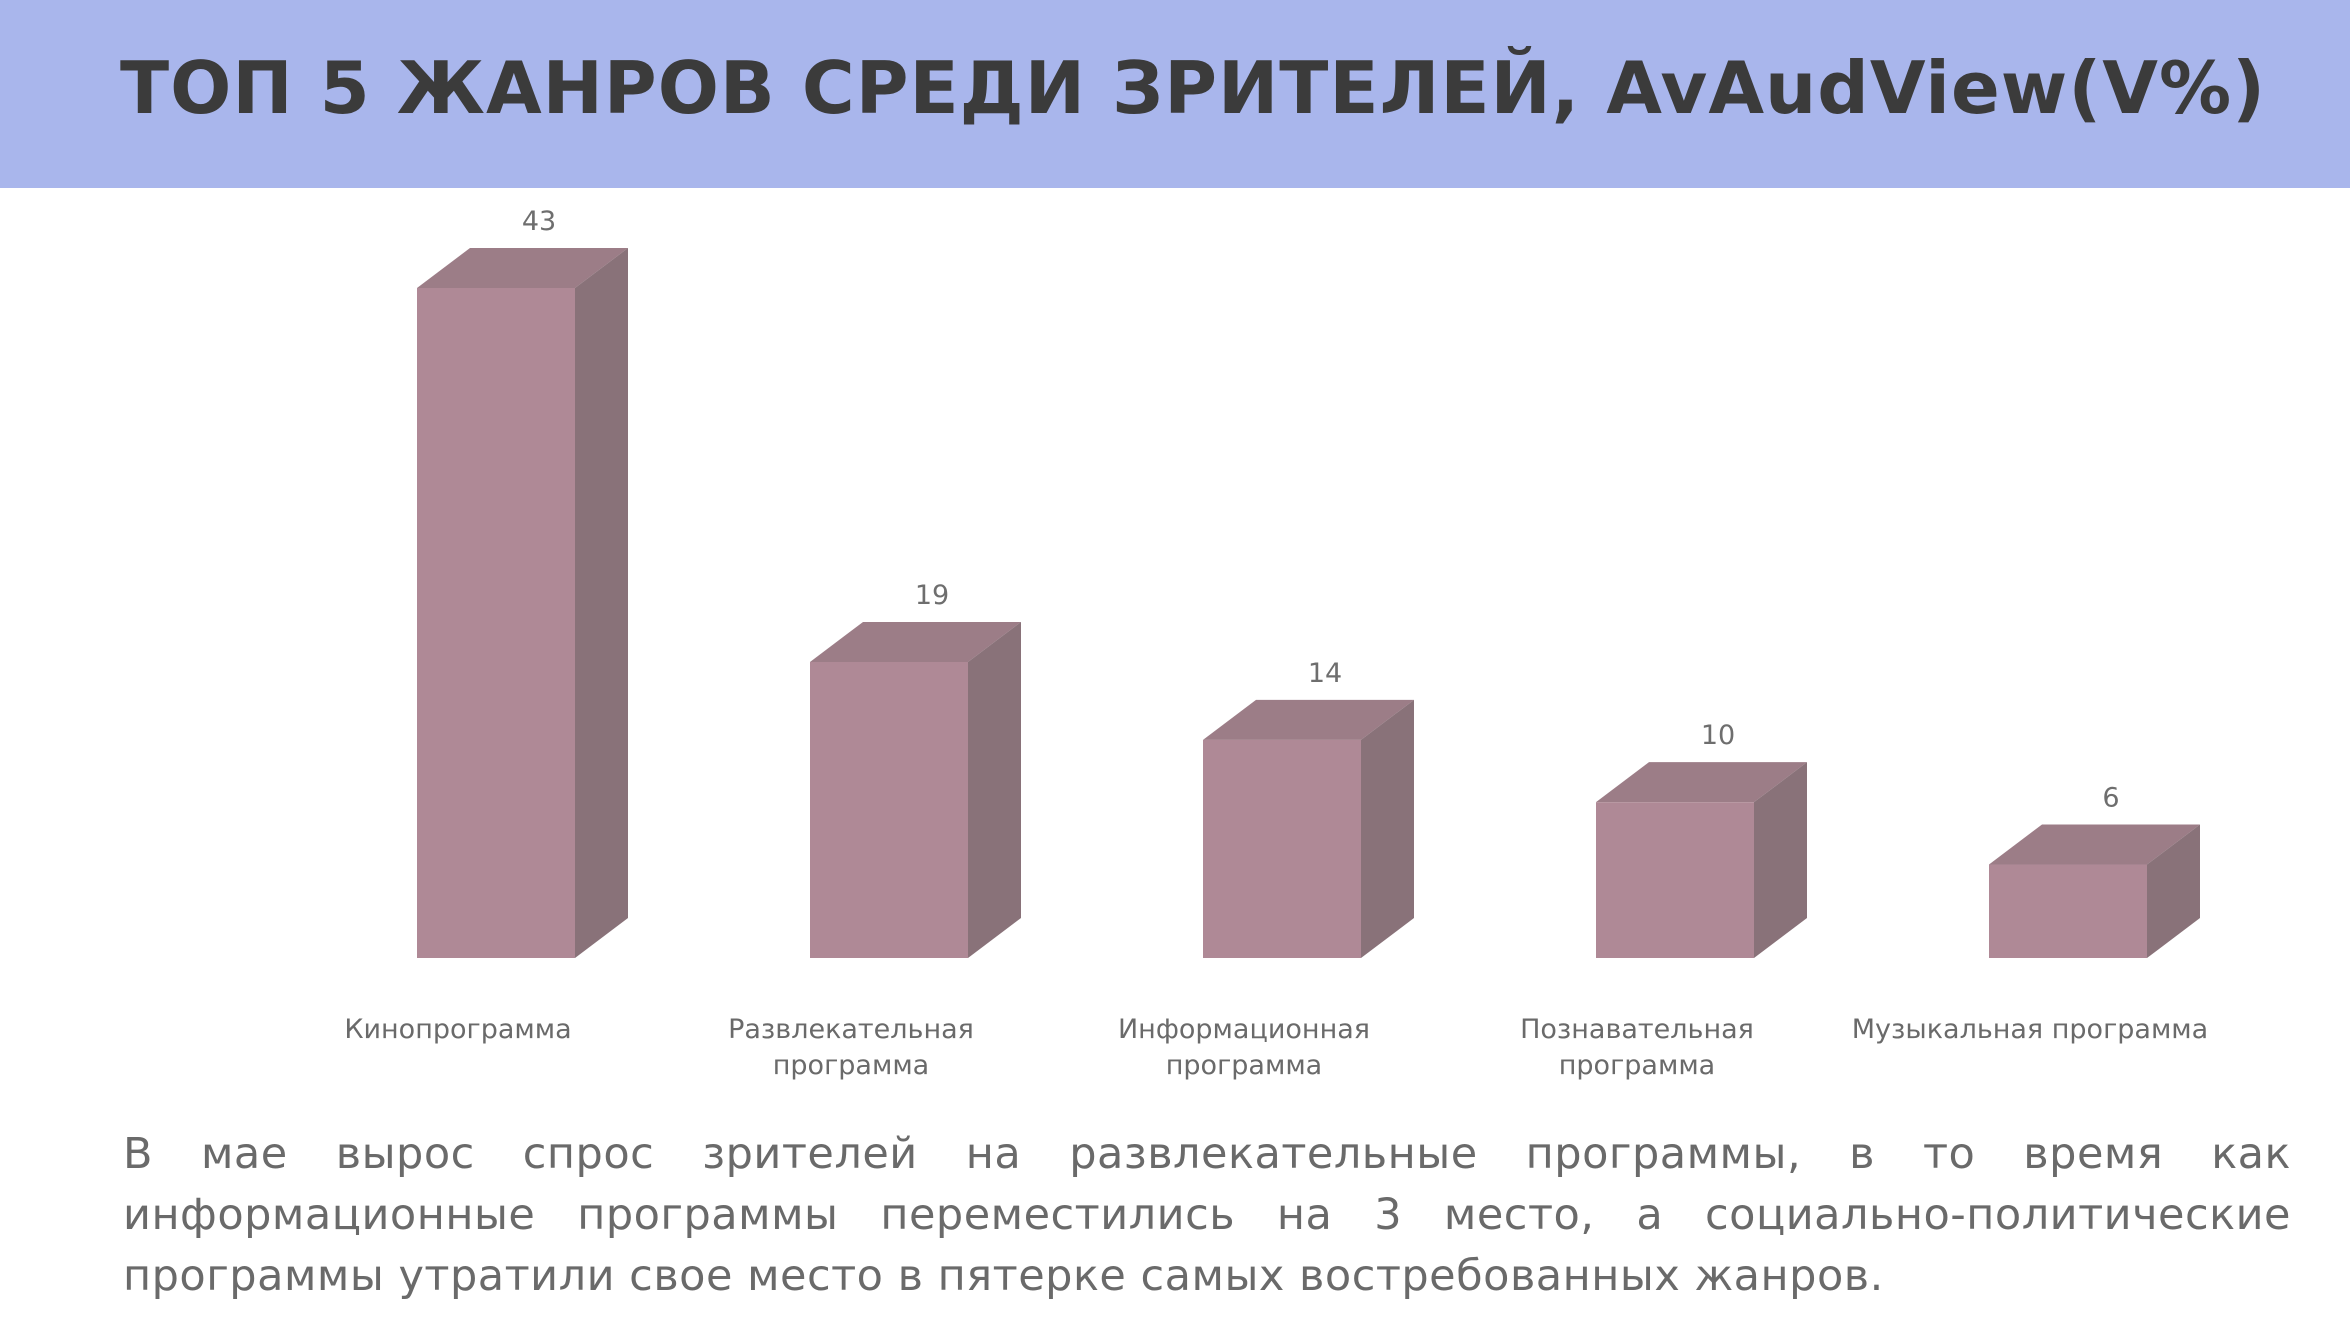 Image resolution: width=2350 pixels, height=1342 pixels. Describe the element at coordinates (1244, 1047) in the screenshot. I see `category-label: Информационная программа` at that location.